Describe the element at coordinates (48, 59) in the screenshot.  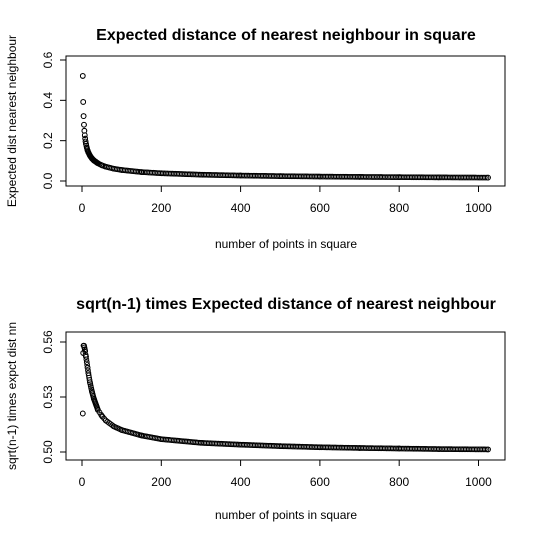
I see `y-tick-label: 0.6` at that location.